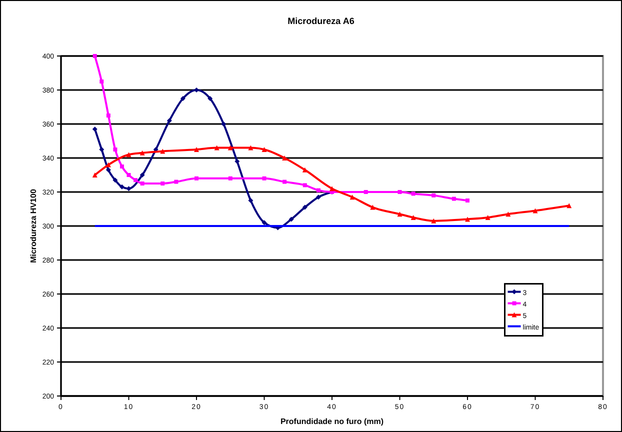 The width and height of the screenshot is (622, 432). What do you see at coordinates (33, 225) in the screenshot?
I see `y-axis-title: Microdureza HV100` at bounding box center [33, 225].